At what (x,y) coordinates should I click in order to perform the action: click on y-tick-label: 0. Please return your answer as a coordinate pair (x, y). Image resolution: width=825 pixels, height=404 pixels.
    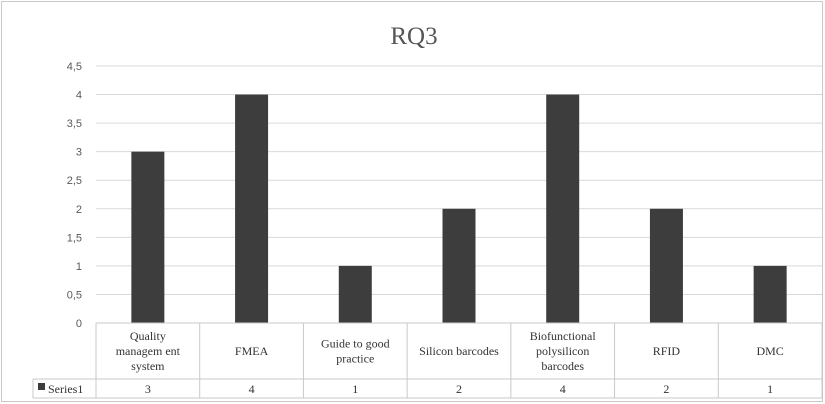
    Looking at the image, I should click on (79, 324).